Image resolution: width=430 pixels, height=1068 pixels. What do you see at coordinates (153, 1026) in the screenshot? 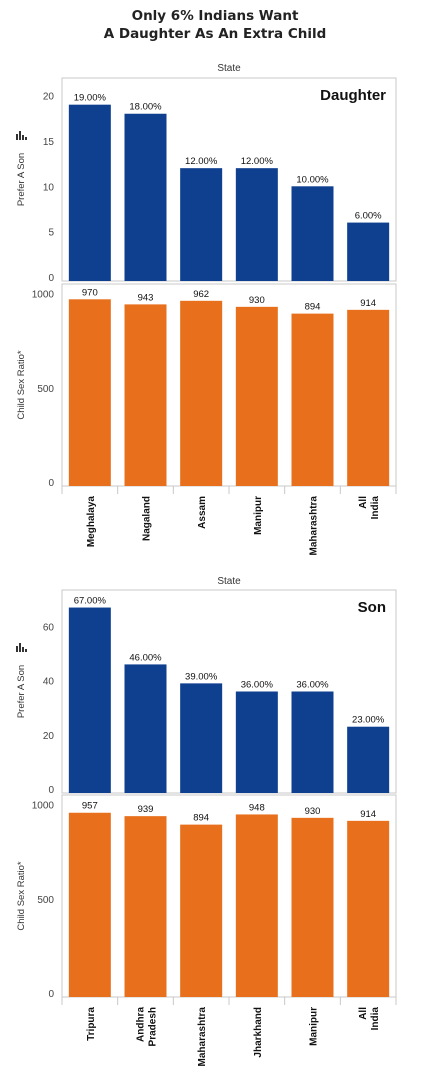
I see `category-label-line: Pradesh` at bounding box center [153, 1026].